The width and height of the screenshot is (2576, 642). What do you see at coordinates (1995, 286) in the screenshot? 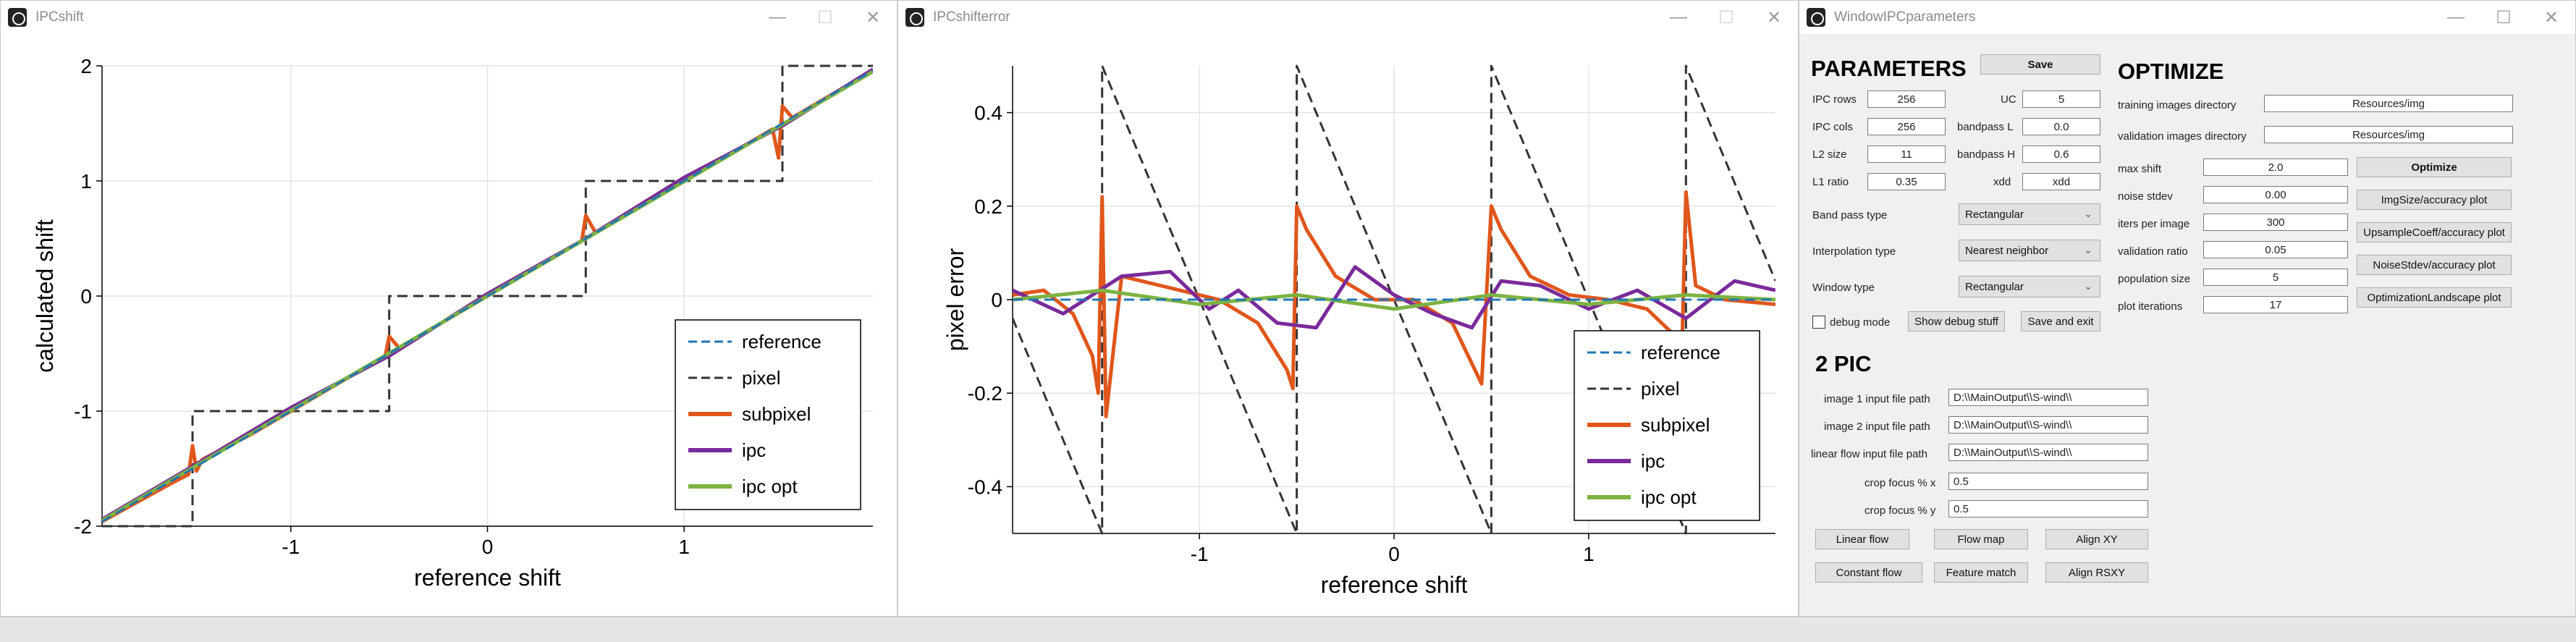
I see `window-type-value: Rectangular` at bounding box center [1995, 286].